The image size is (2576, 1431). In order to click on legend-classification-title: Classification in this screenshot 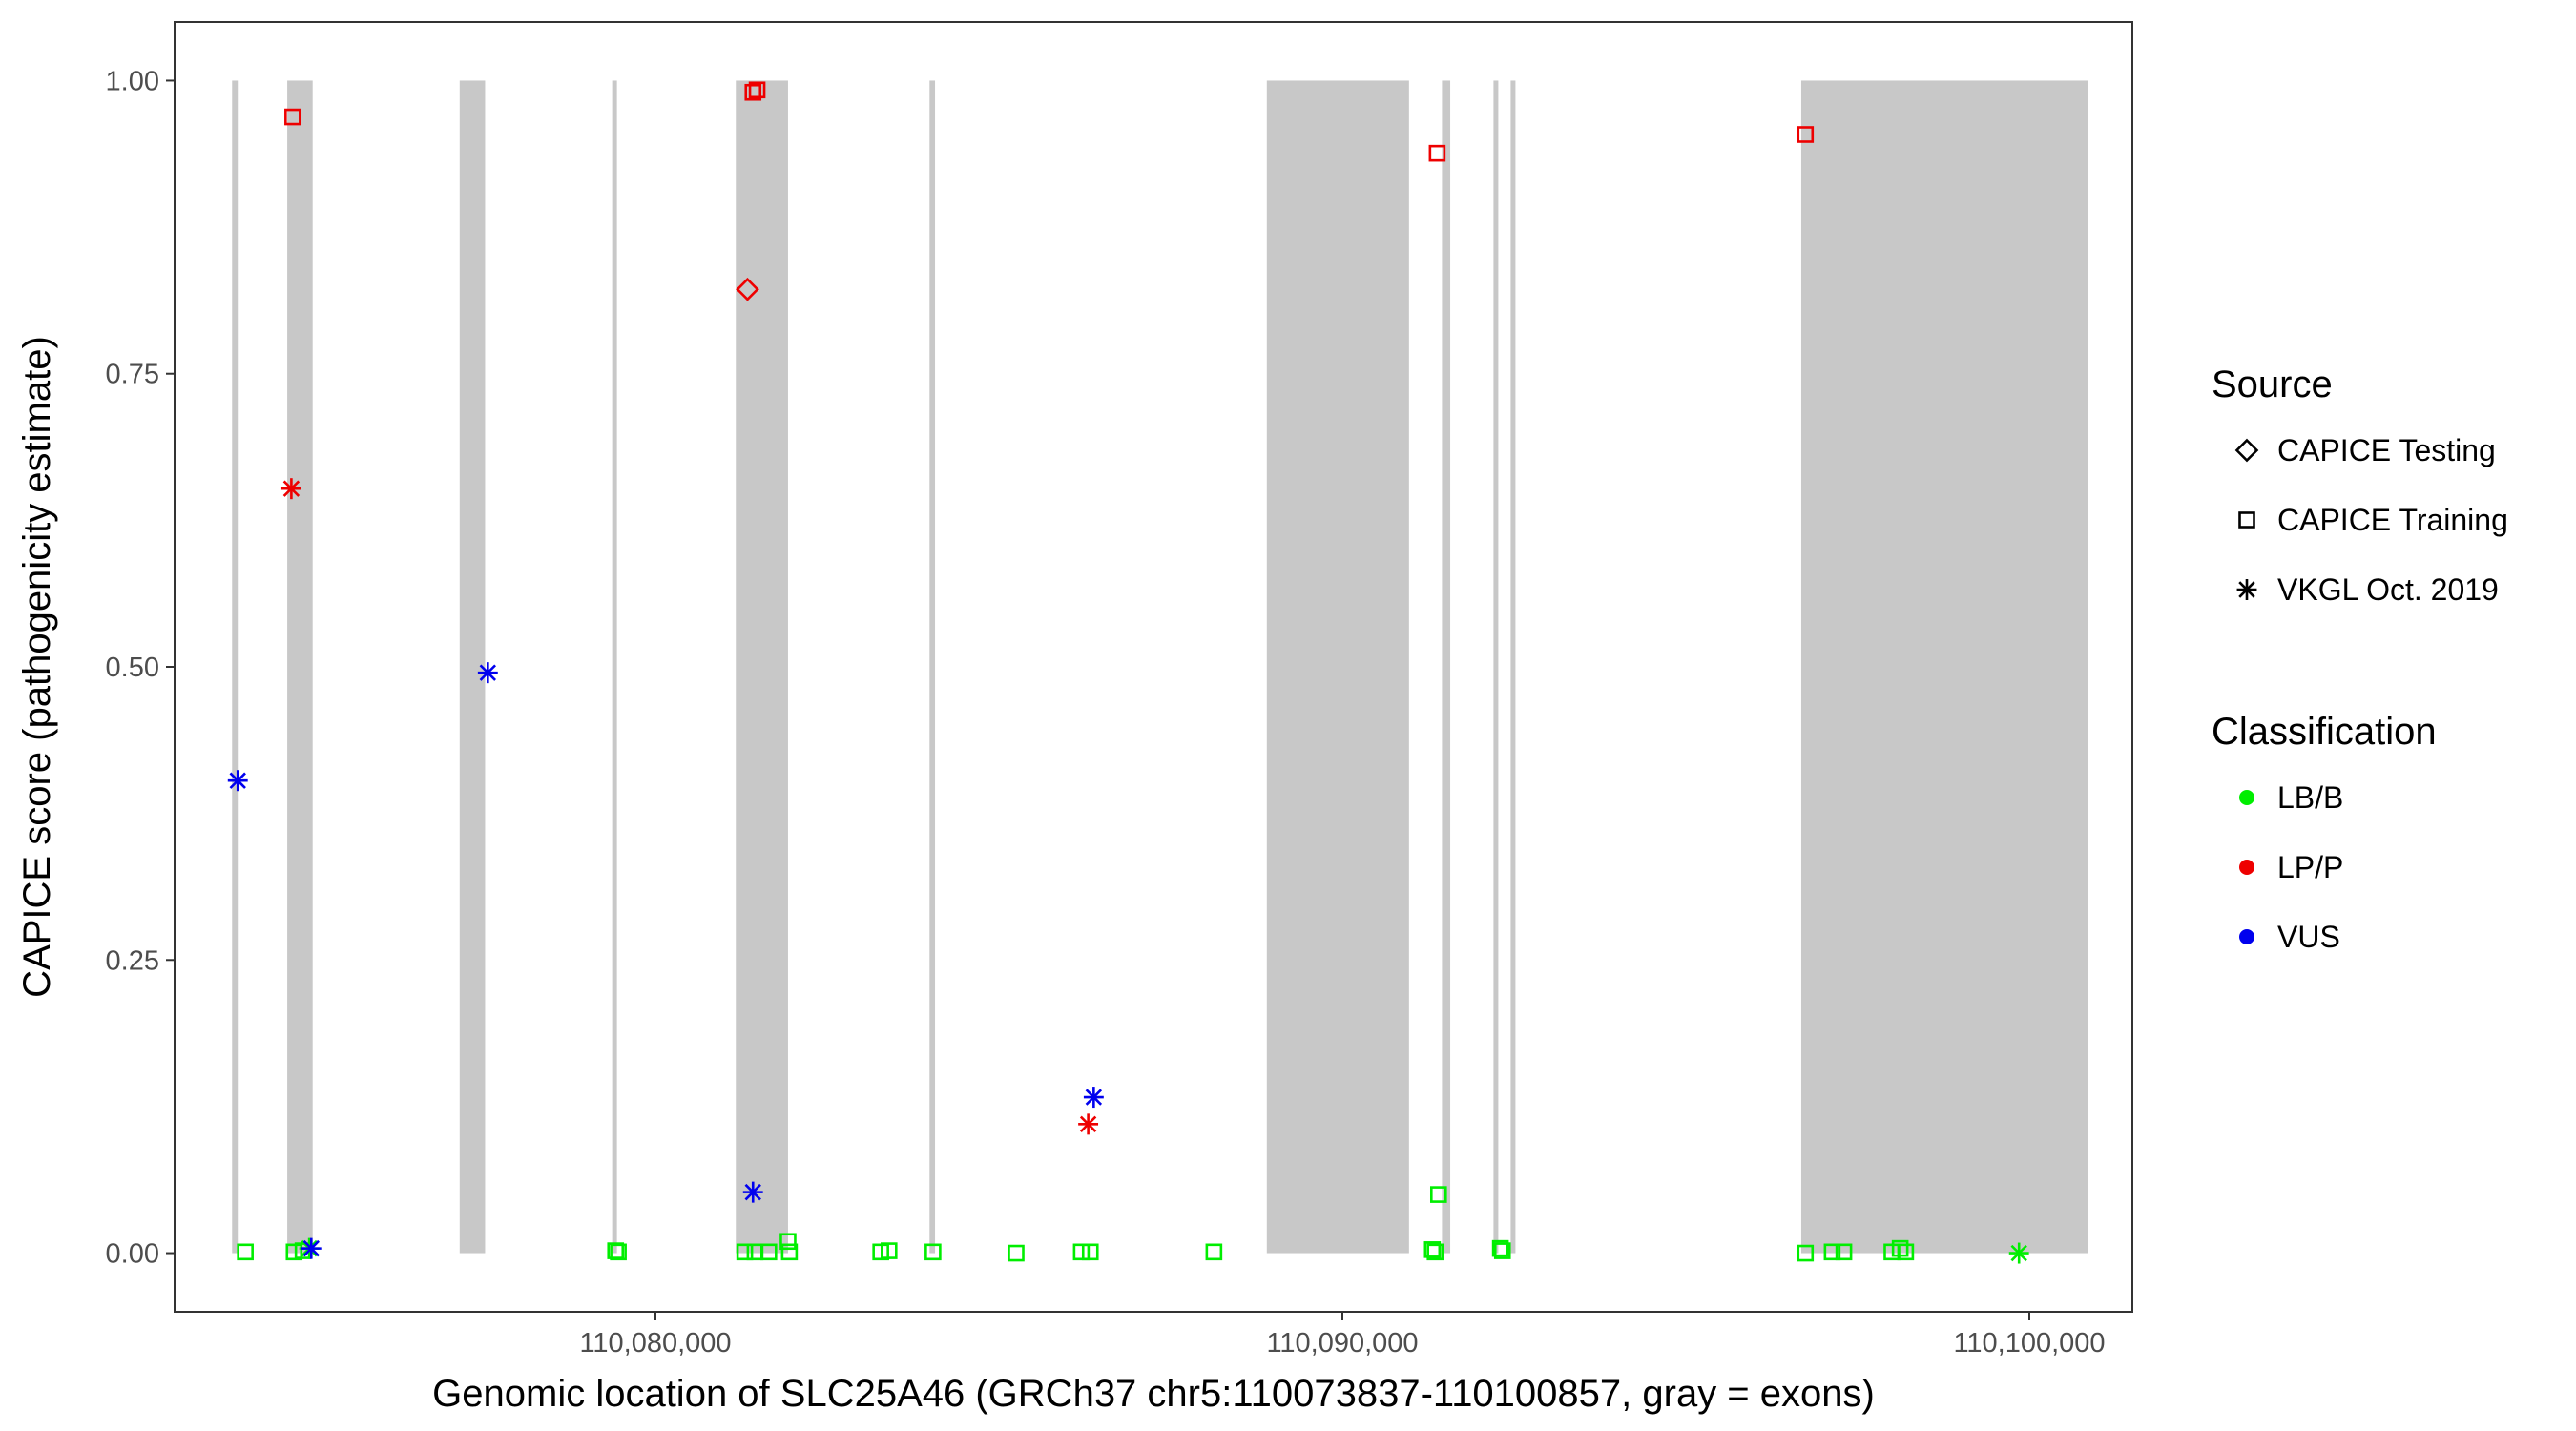, I will do `click(2324, 732)`.